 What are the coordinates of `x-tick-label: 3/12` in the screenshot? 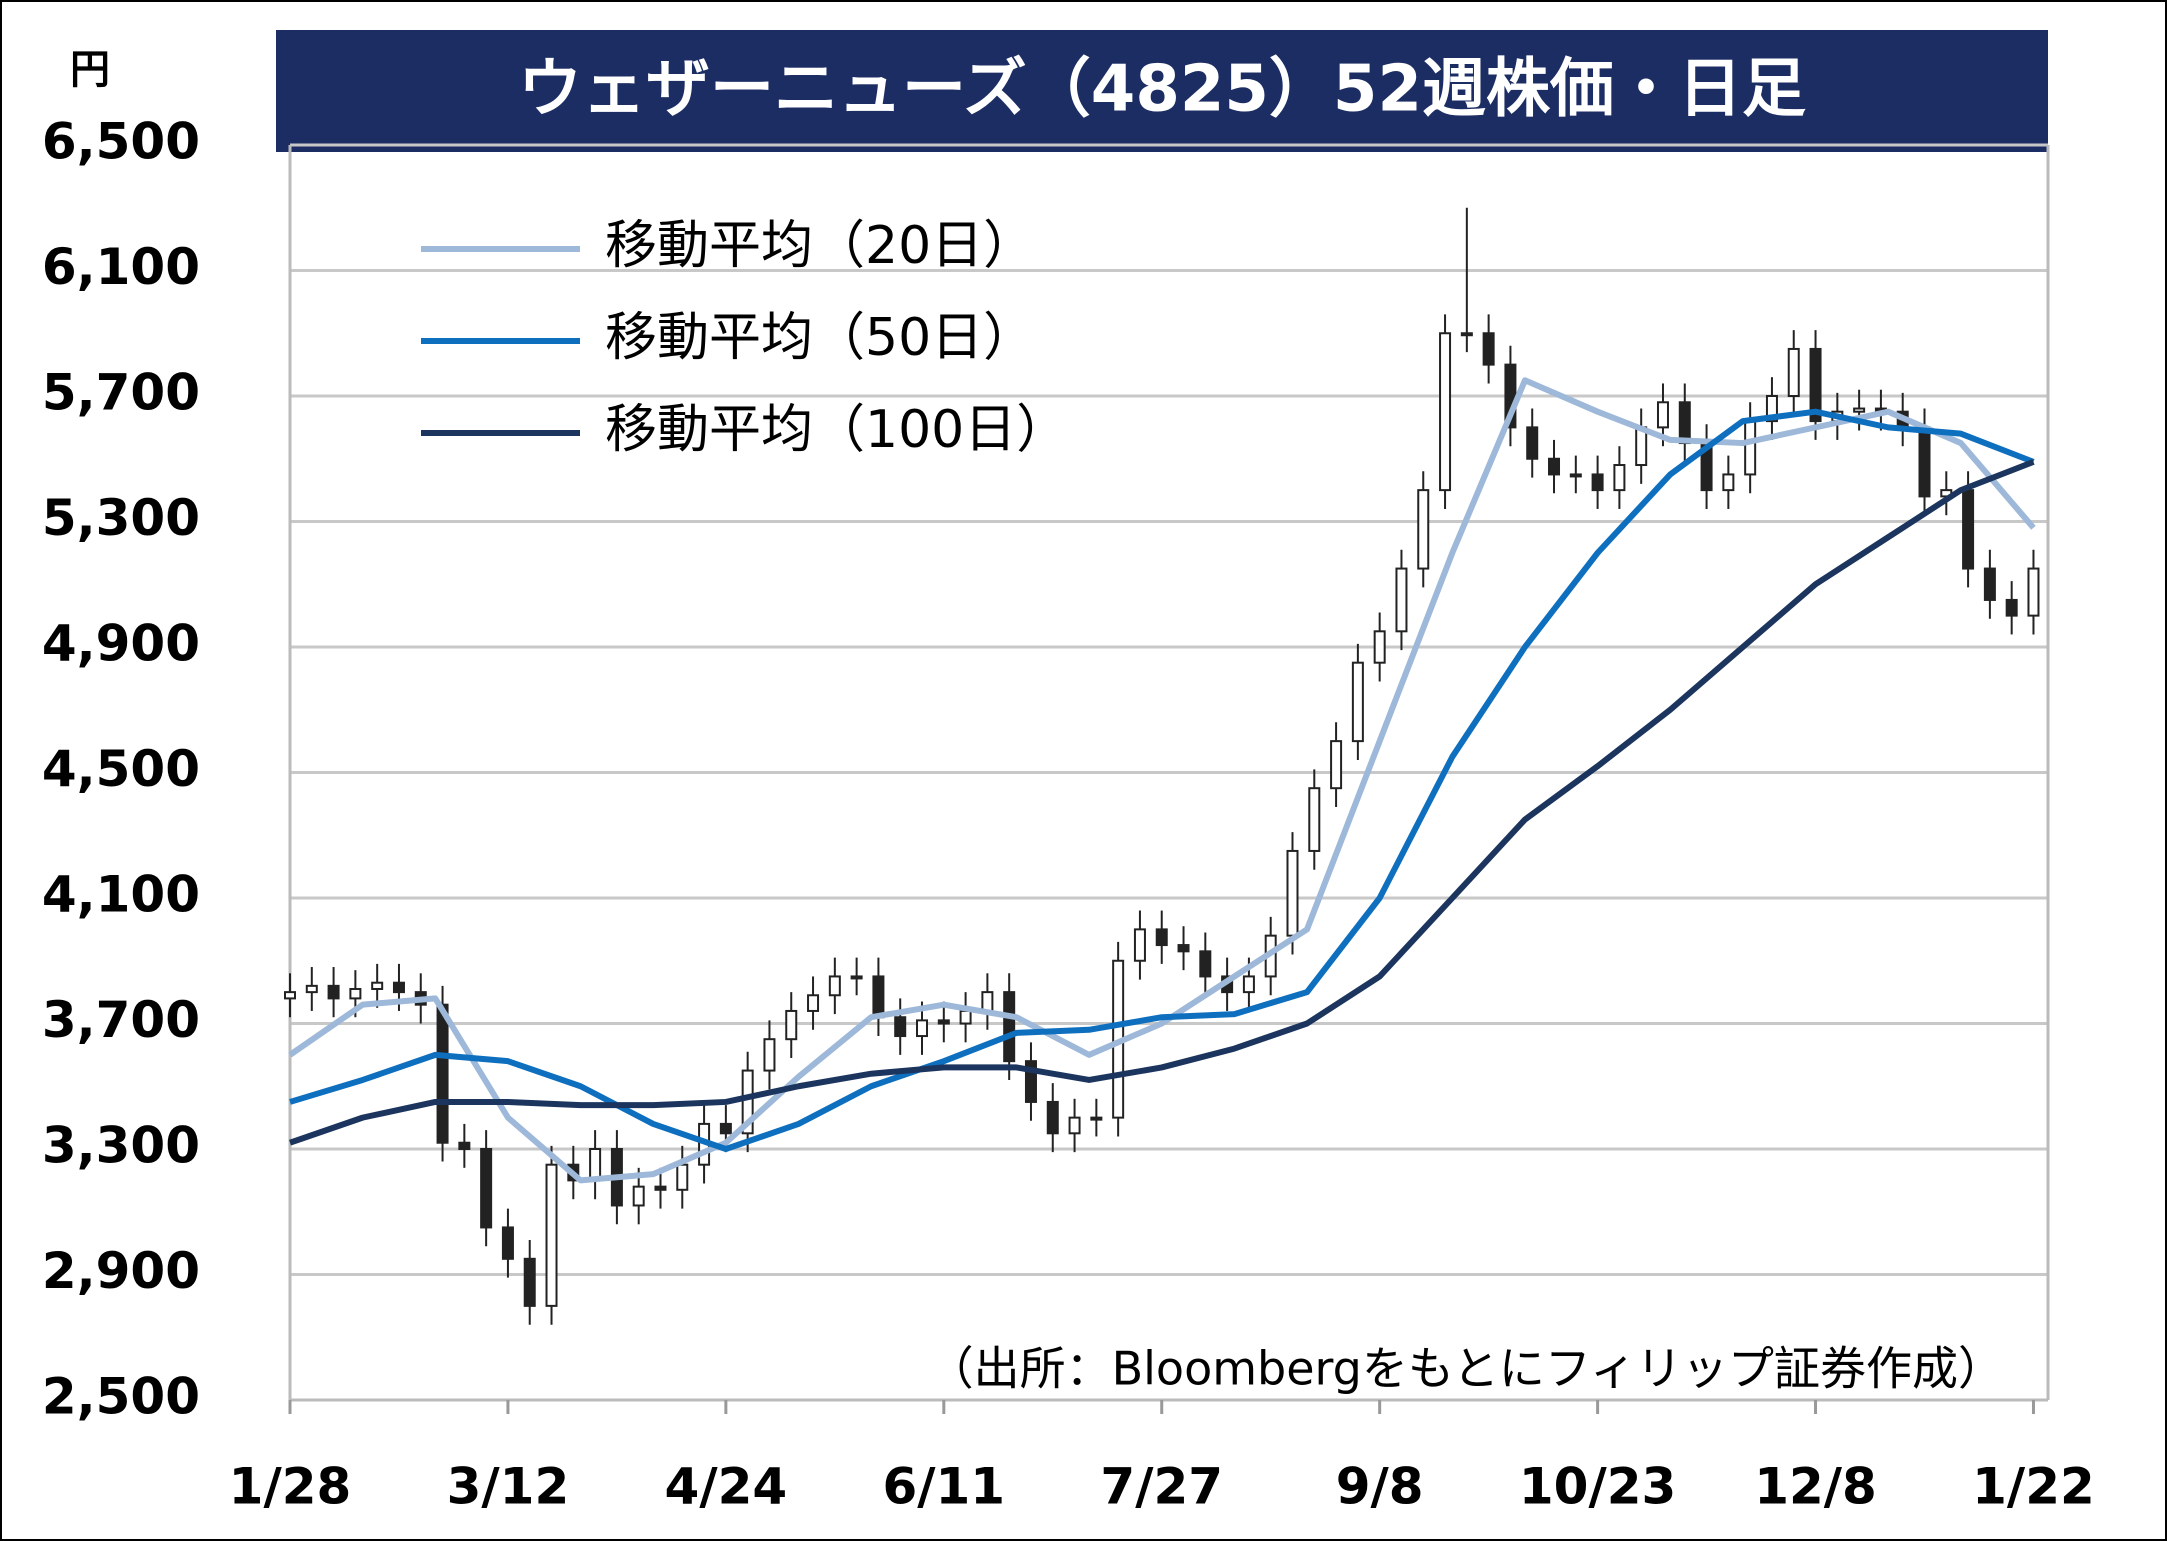 It's located at (508, 1487).